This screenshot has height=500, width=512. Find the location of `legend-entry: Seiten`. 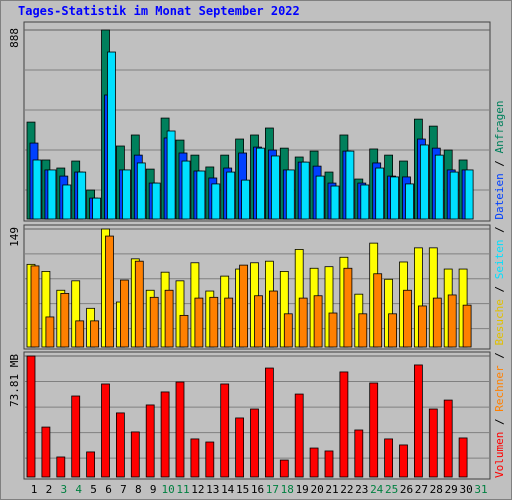

legend-entry: Seiten is located at coordinates (499, 260).